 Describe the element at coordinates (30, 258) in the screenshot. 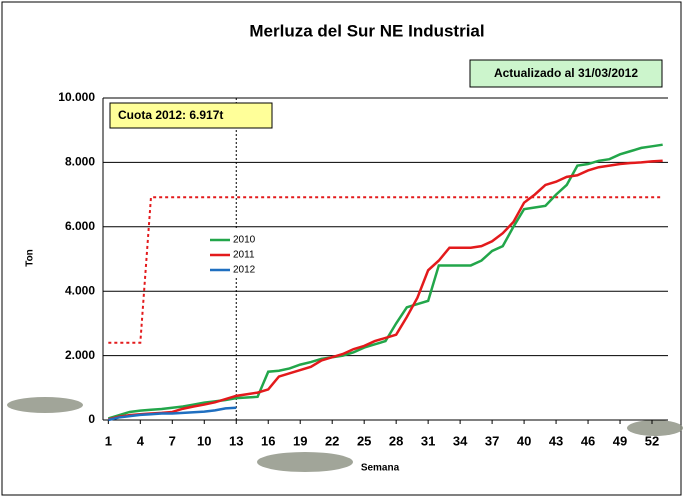

I see `y-axis-label: Ton` at that location.